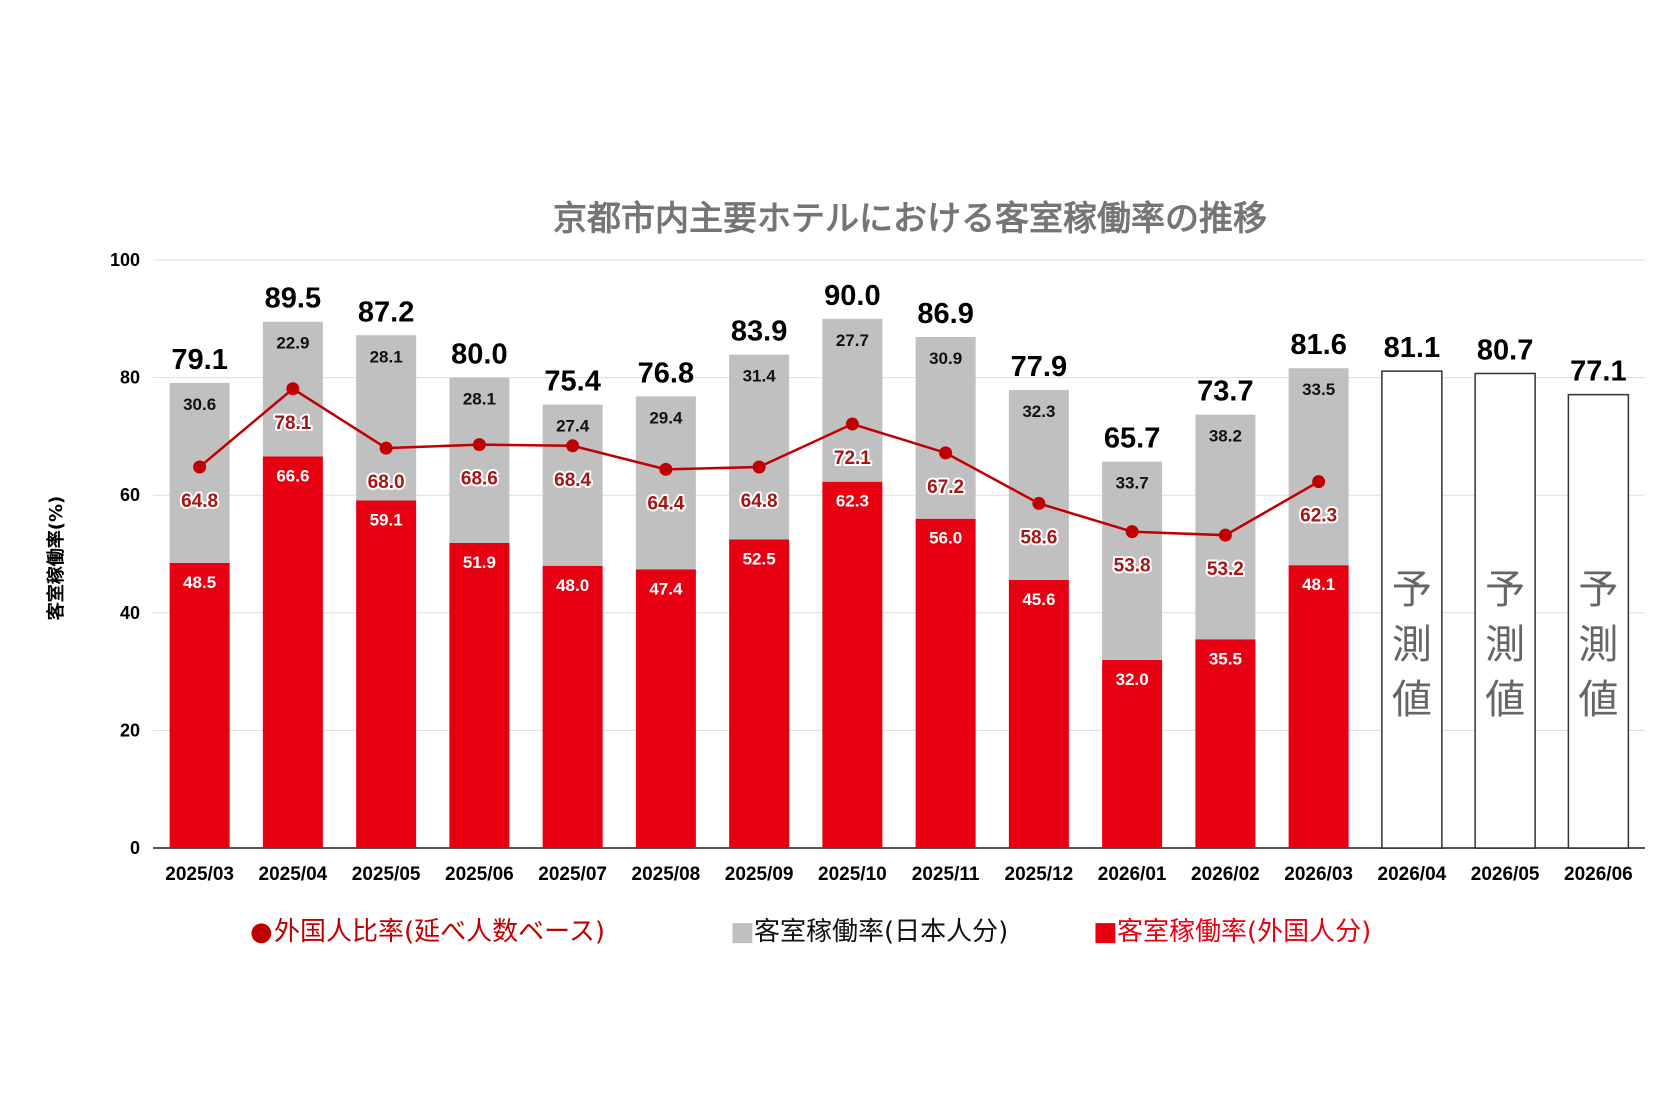  I want to click on ratio-value-label: 53.2, so click(1225, 569).